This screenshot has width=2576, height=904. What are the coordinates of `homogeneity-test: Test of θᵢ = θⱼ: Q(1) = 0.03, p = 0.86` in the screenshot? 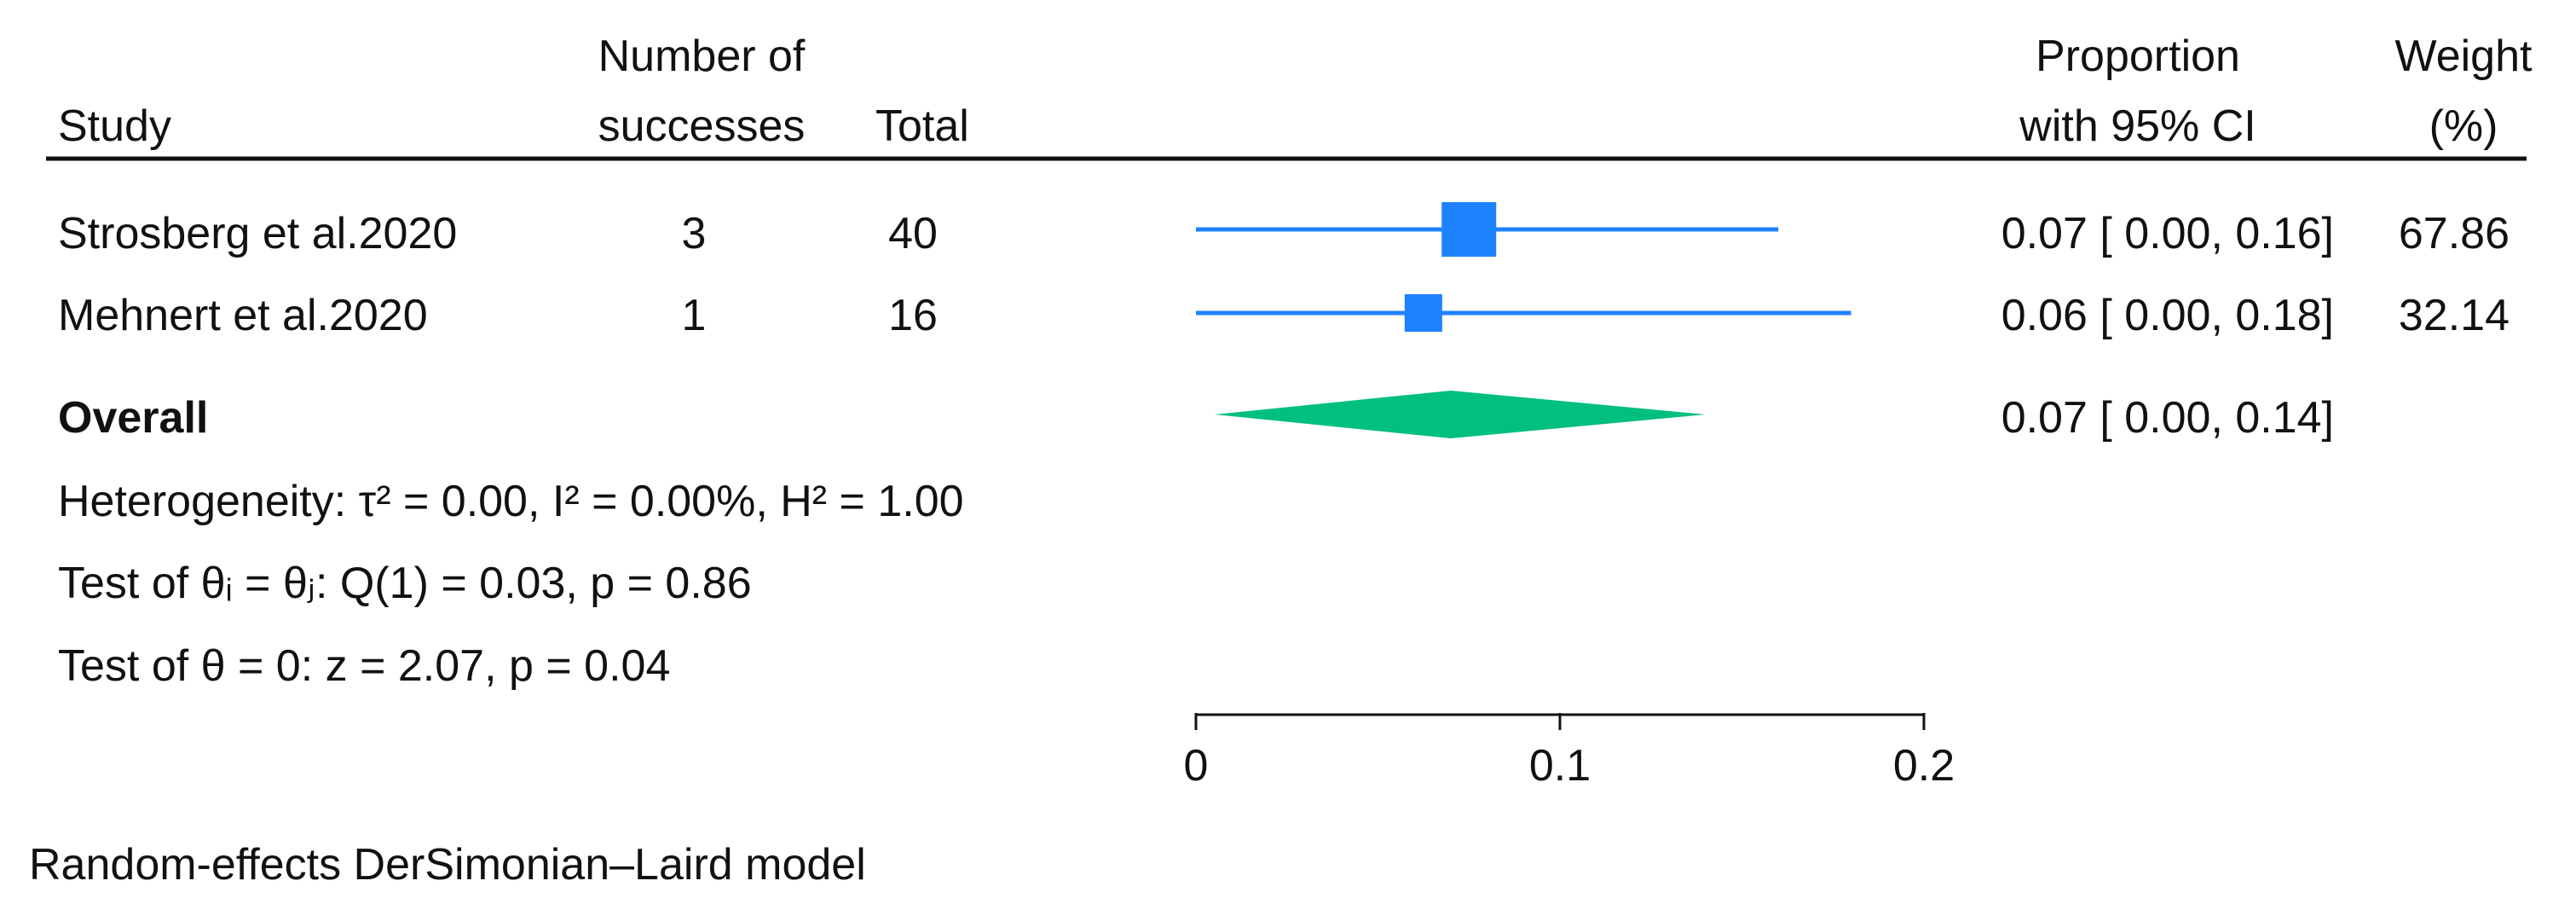 It's located at (405, 583).